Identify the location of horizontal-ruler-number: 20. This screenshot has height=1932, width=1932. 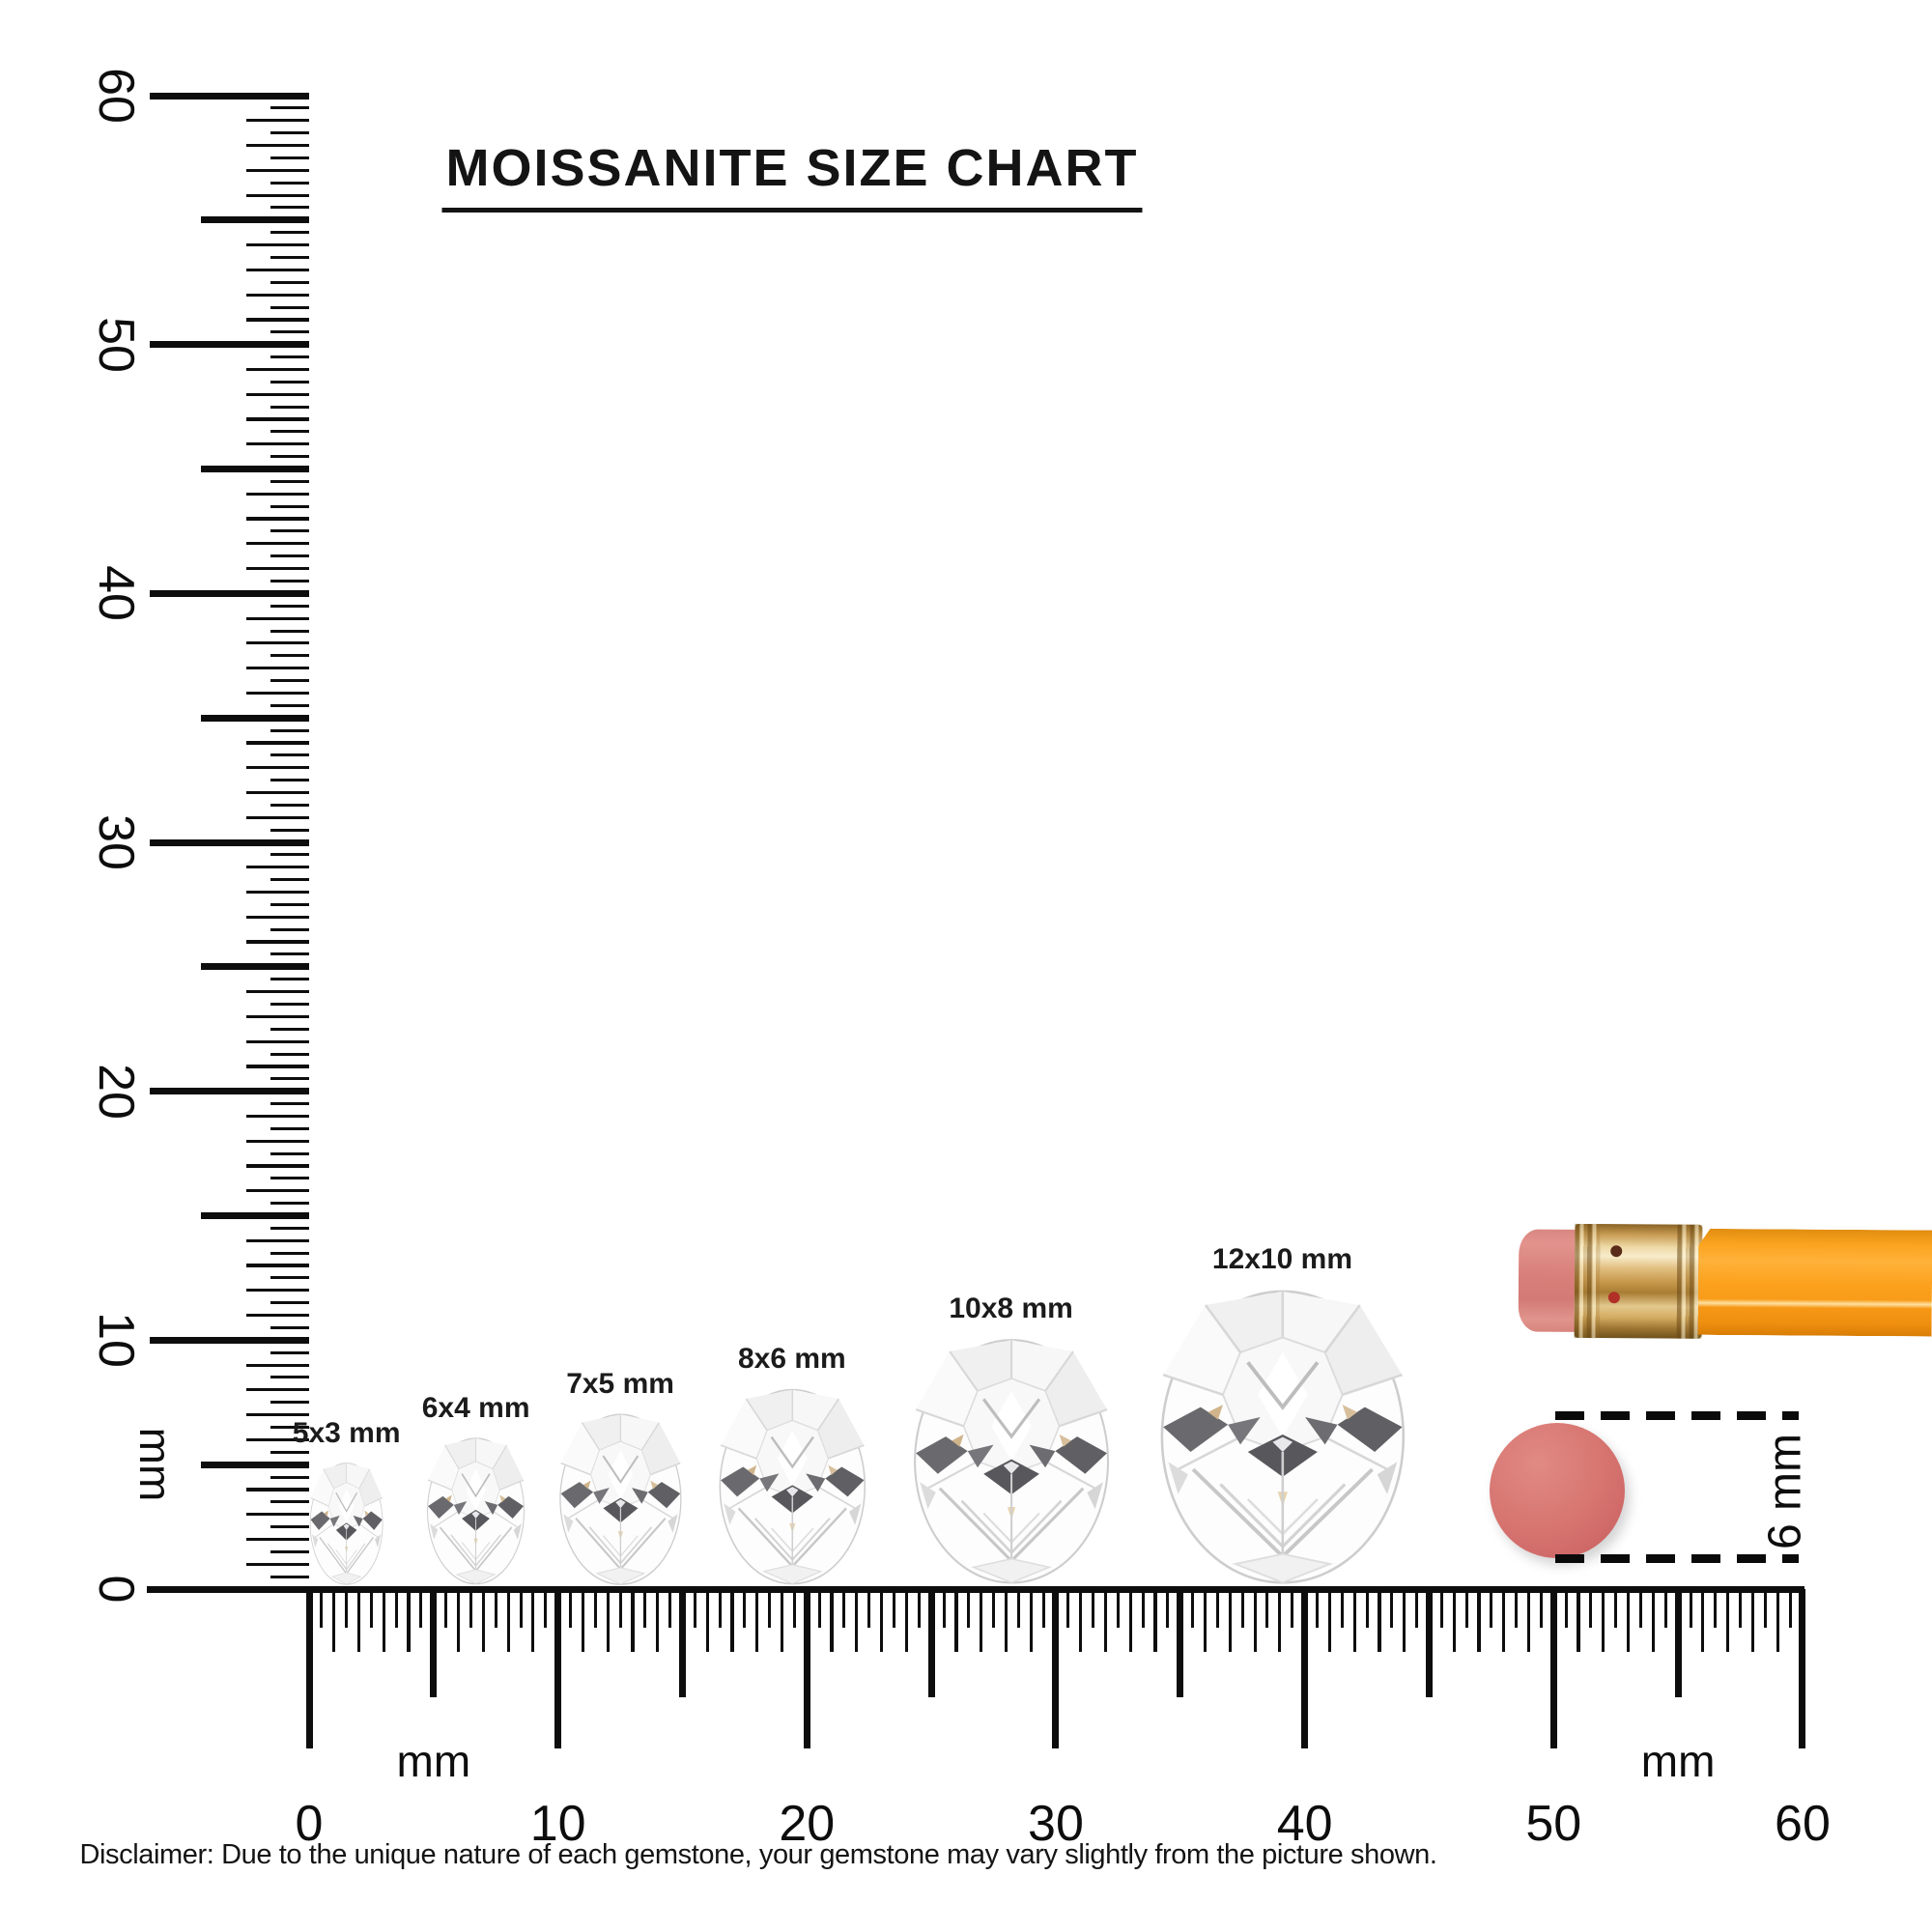
(807, 1824).